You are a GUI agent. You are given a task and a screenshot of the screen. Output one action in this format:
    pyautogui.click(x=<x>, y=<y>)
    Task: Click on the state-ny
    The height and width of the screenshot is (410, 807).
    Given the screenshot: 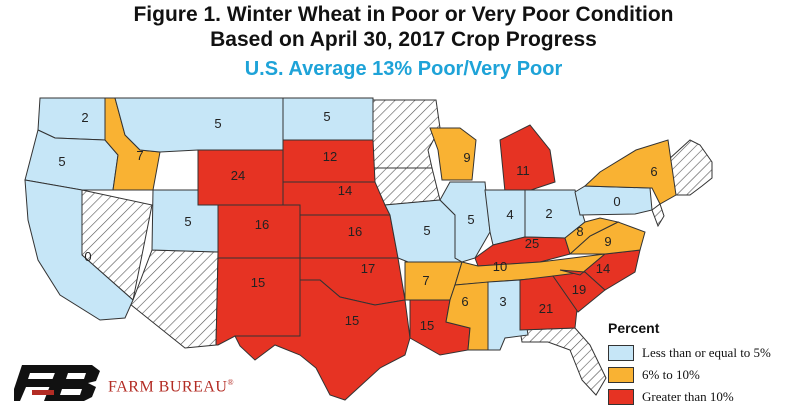 What is the action you would take?
    pyautogui.click(x=630, y=172)
    